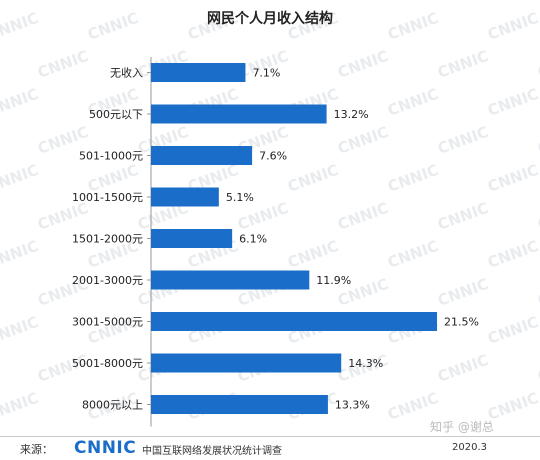  Describe the element at coordinates (36, 449) in the screenshot. I see `source-label: 来源：` at that location.